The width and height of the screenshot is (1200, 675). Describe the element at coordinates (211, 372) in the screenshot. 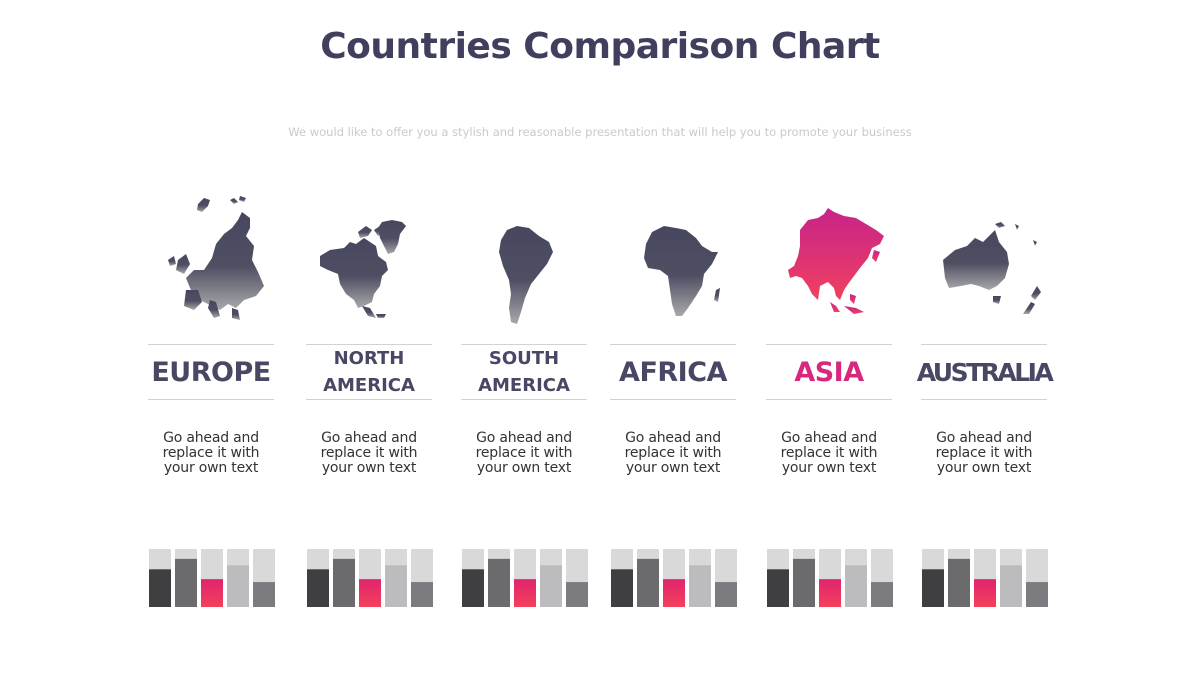

I see `continent-name: EUROPE` at that location.